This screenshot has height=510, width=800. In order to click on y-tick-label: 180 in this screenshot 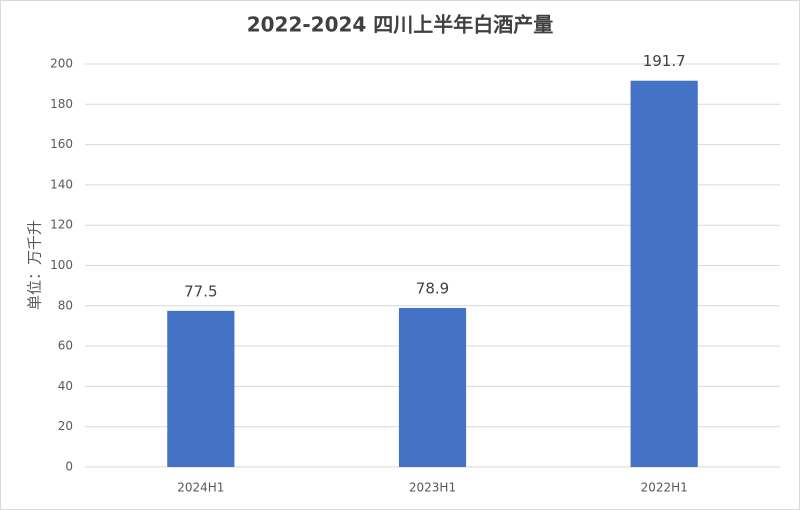, I will do `click(61, 104)`.